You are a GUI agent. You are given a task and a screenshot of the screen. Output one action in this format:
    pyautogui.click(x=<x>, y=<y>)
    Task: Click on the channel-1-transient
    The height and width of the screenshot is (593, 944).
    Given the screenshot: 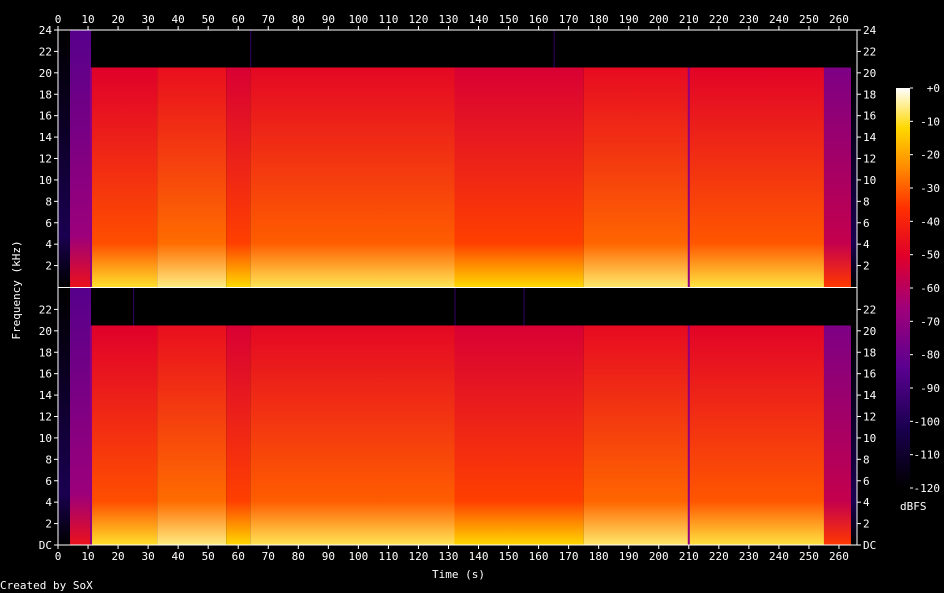 What is the action you would take?
    pyautogui.click(x=554, y=49)
    